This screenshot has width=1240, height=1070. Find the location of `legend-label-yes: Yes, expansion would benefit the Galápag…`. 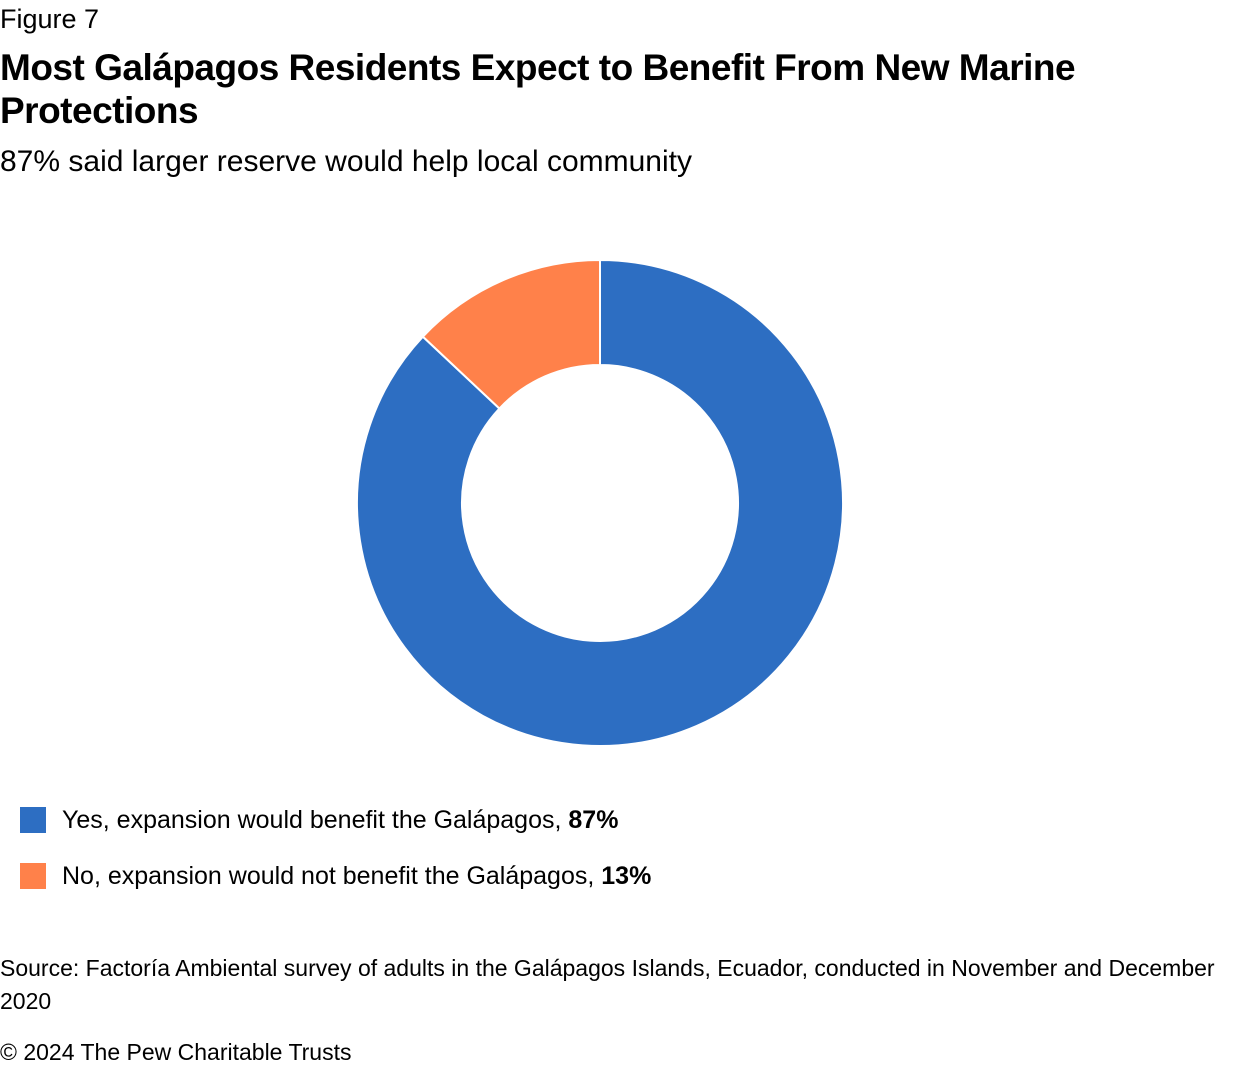

legend-label-yes: Yes, expansion would benefit the Galápag… is located at coordinates (340, 820).